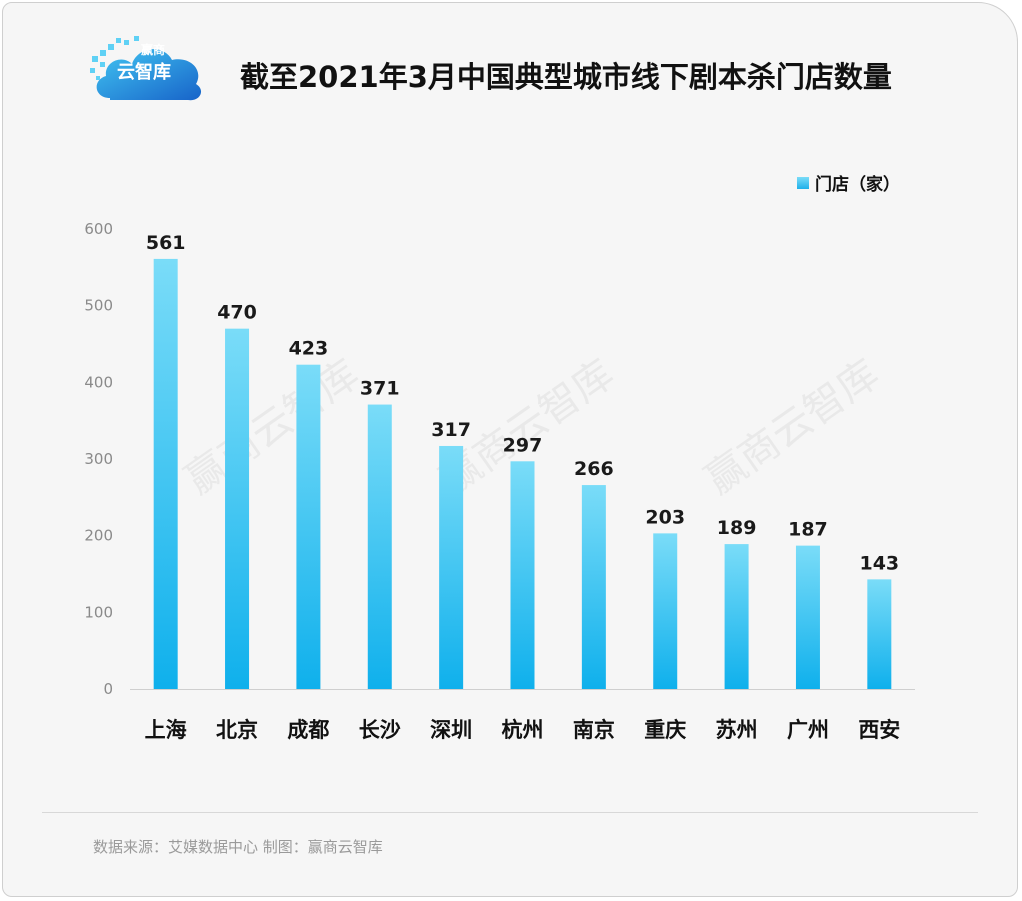  Describe the element at coordinates (665, 517) in the screenshot. I see `data-label: 203` at that location.